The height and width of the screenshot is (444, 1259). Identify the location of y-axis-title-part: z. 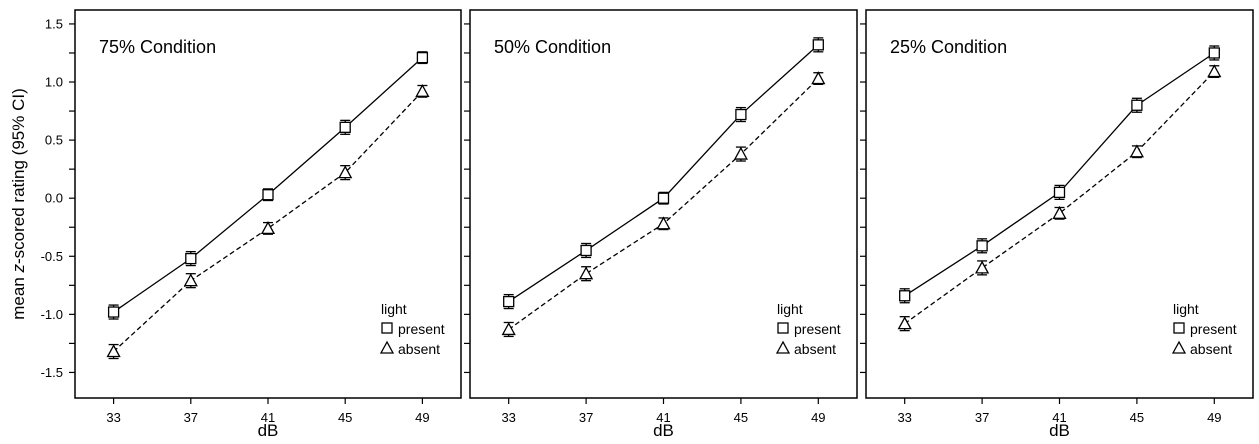
(18, 268).